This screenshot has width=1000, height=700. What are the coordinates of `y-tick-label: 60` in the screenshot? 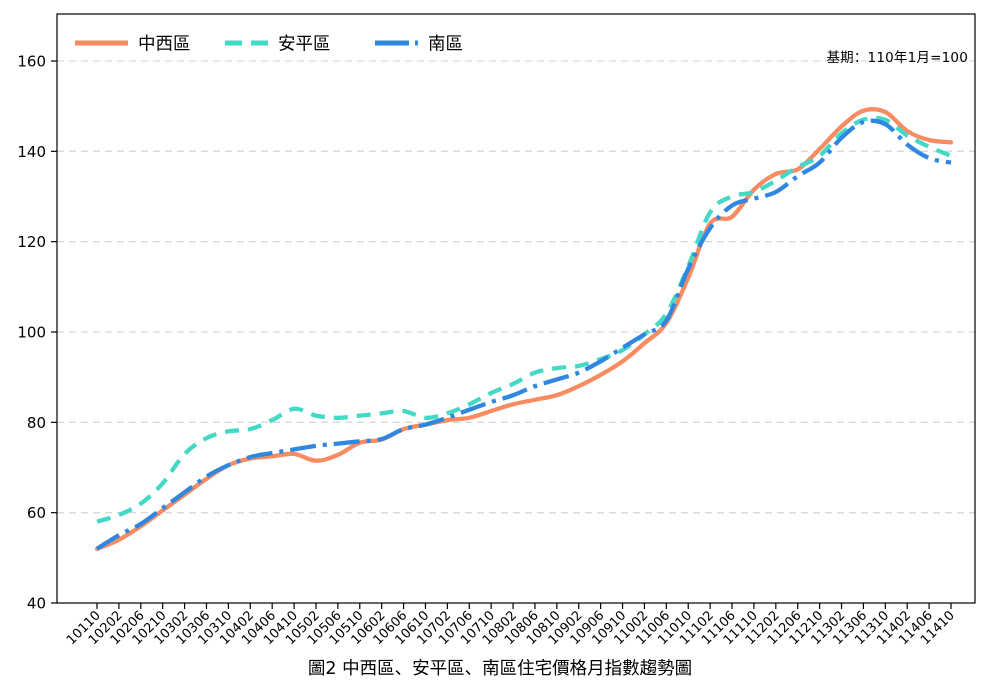 It's located at (36, 513).